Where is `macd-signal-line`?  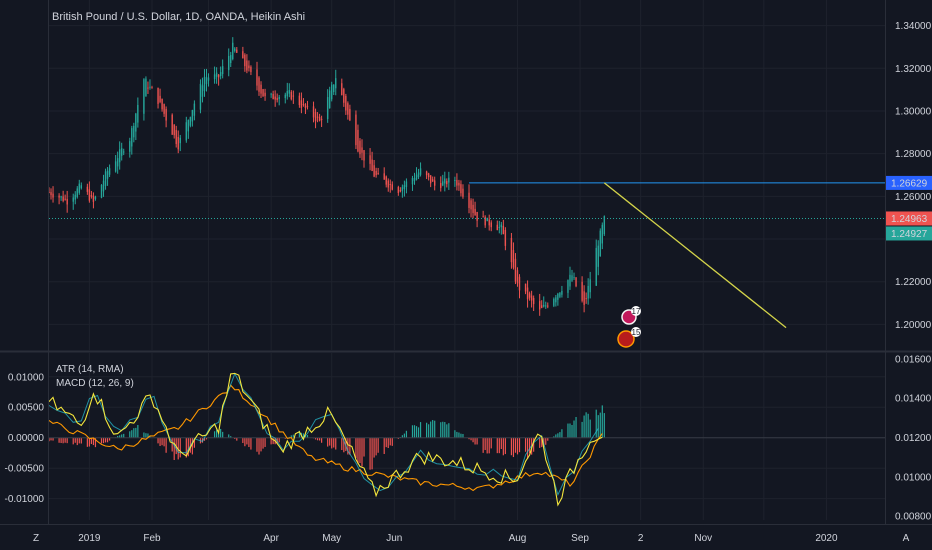 macd-signal-line is located at coordinates (323, 434).